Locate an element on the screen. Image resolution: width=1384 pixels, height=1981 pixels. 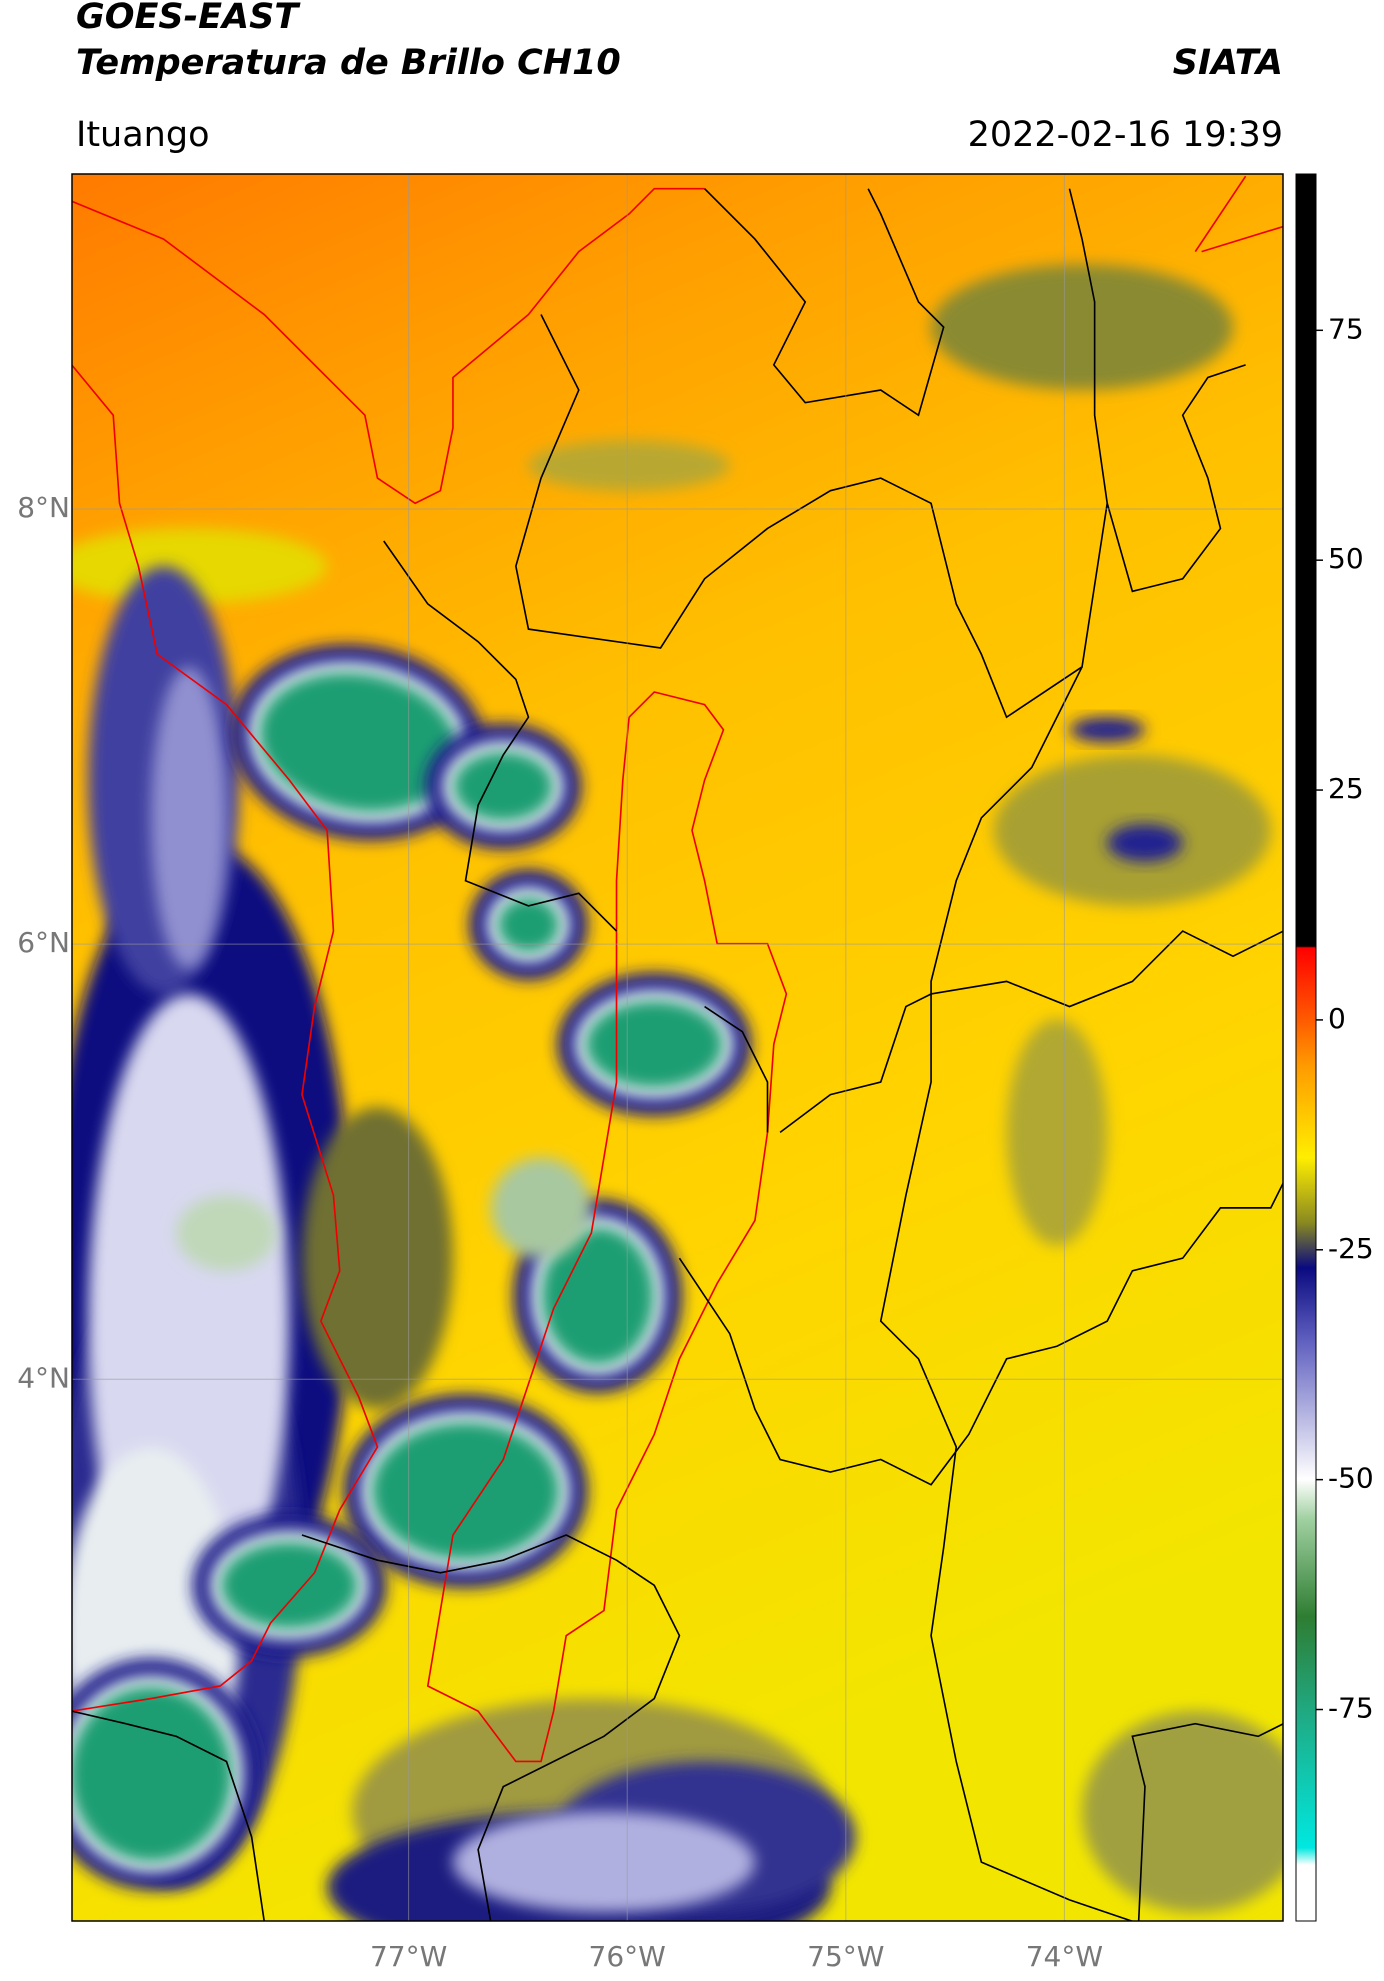
x-tick-label: 77°W is located at coordinates (408, 1956).